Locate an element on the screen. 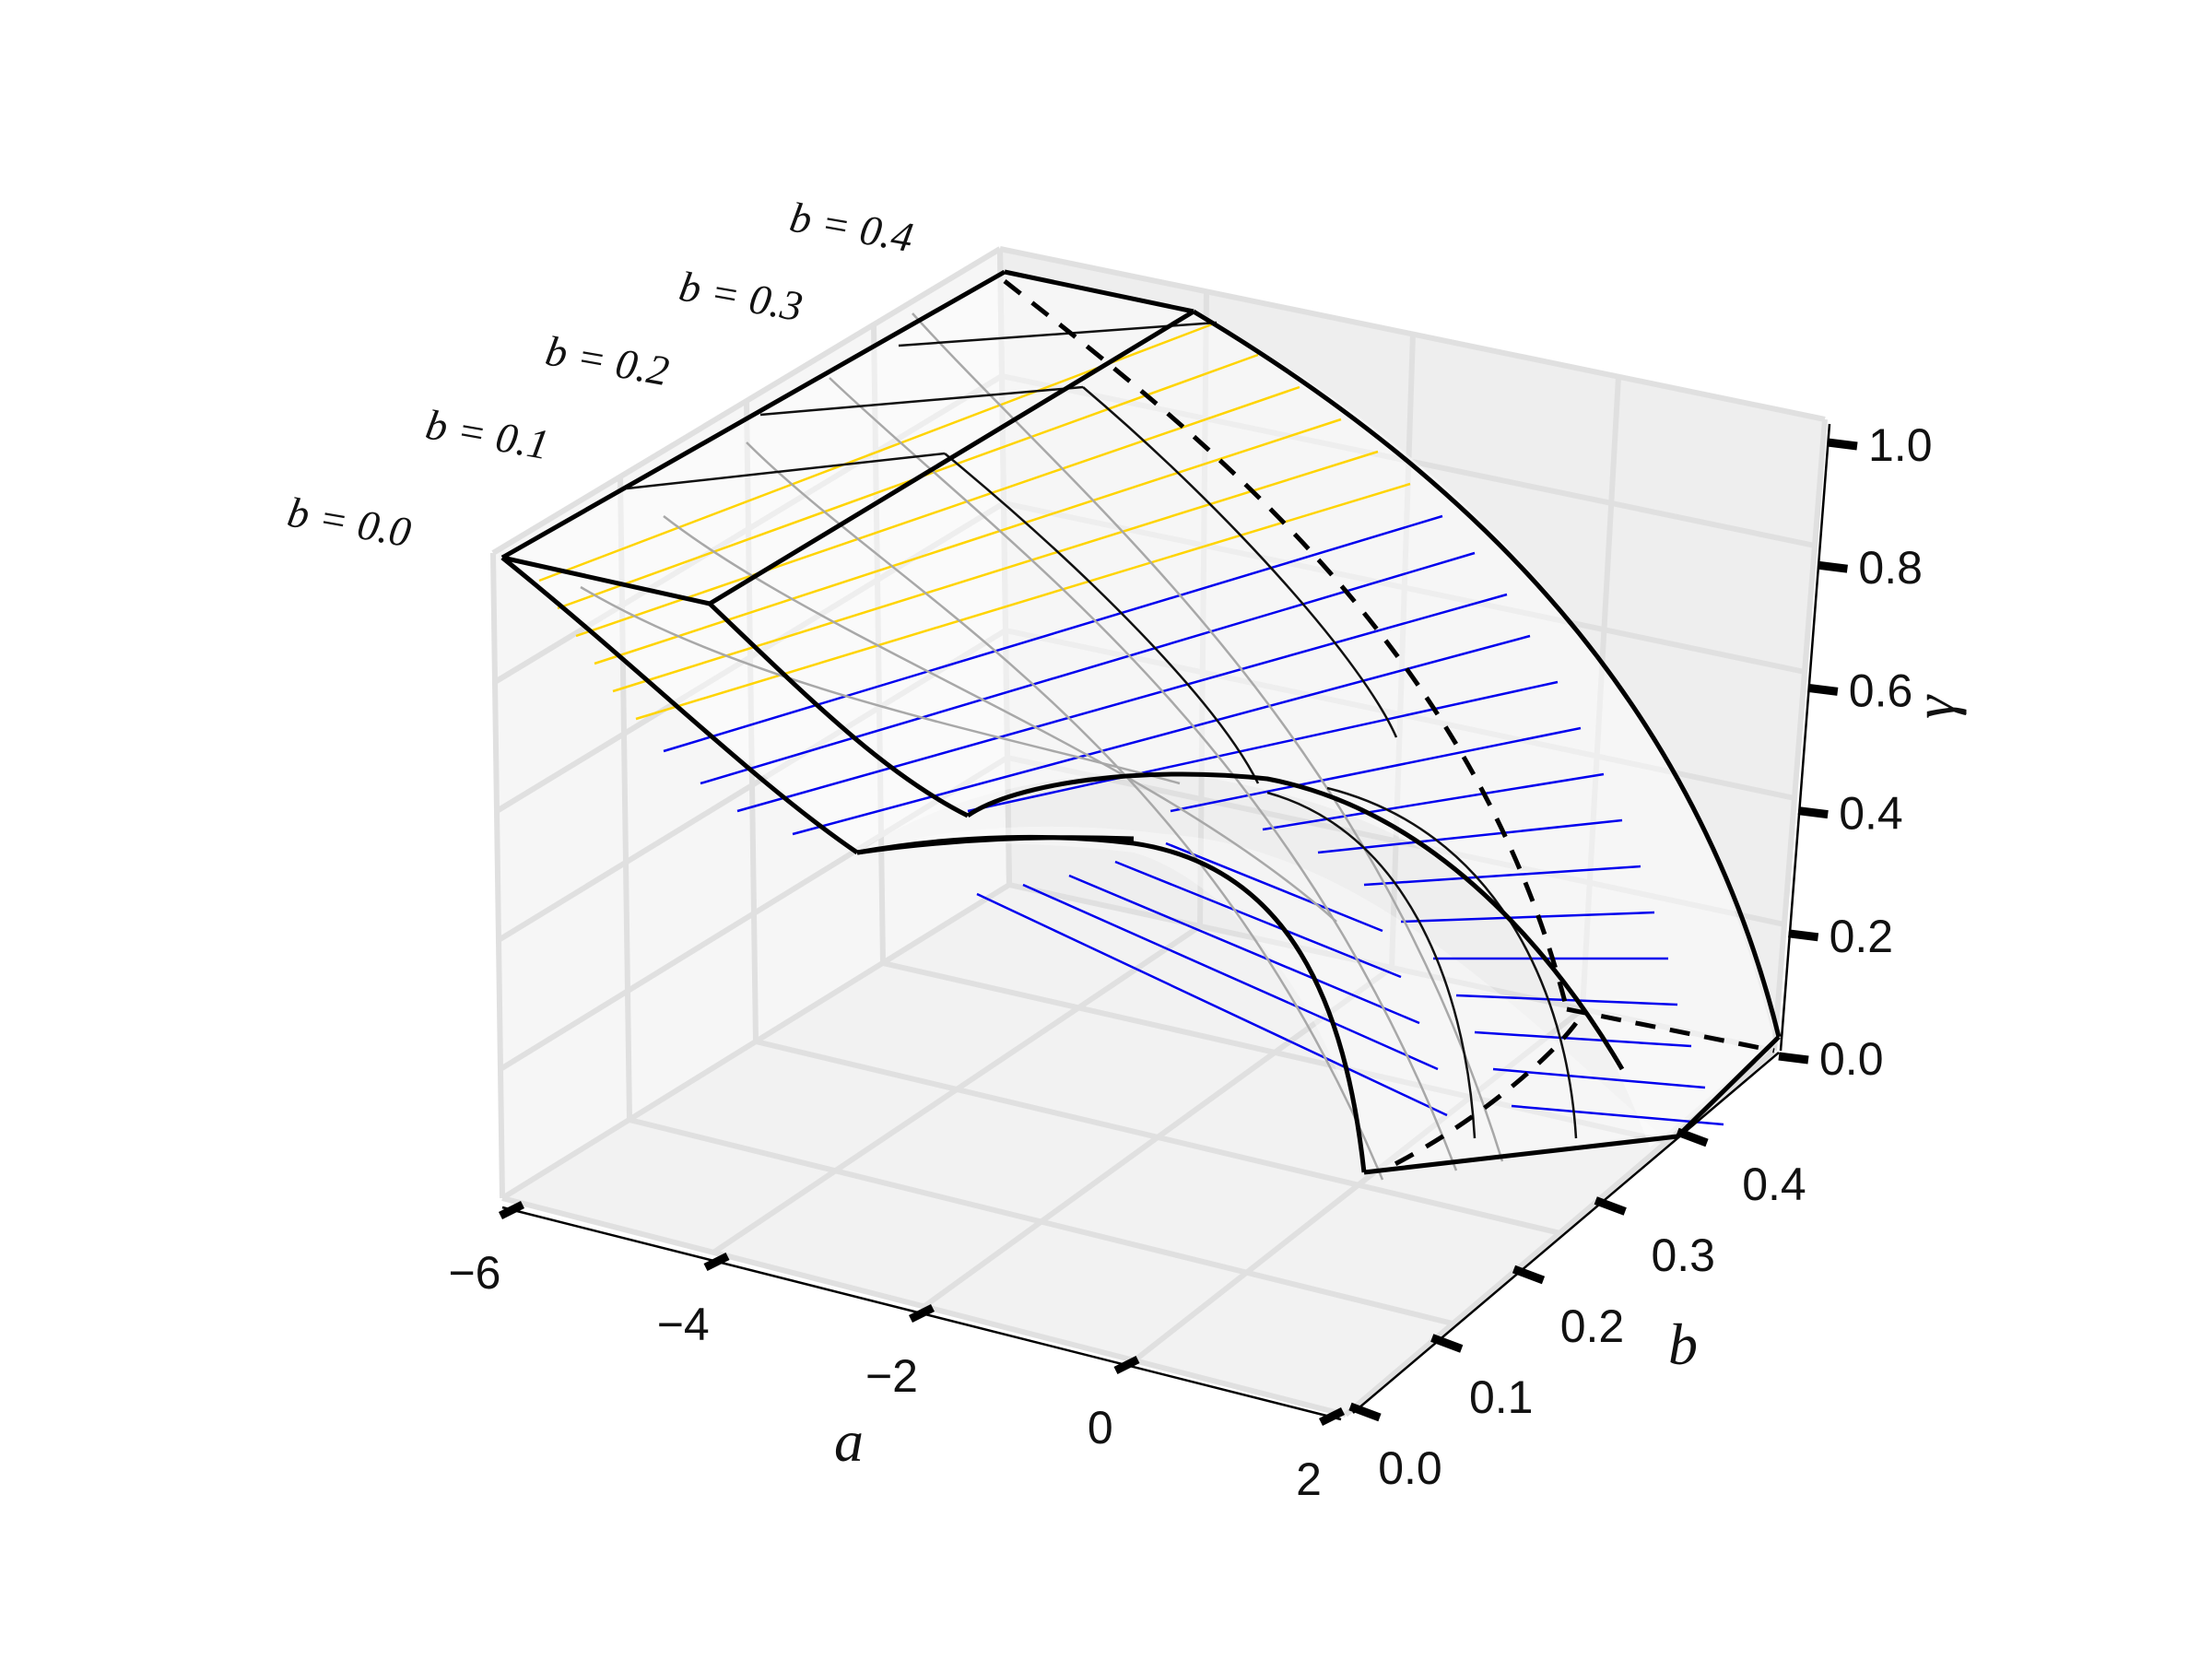 Image resolution: width=2212 pixels, height=1659 pixels. a-tick-label: −2 is located at coordinates (891, 1376).